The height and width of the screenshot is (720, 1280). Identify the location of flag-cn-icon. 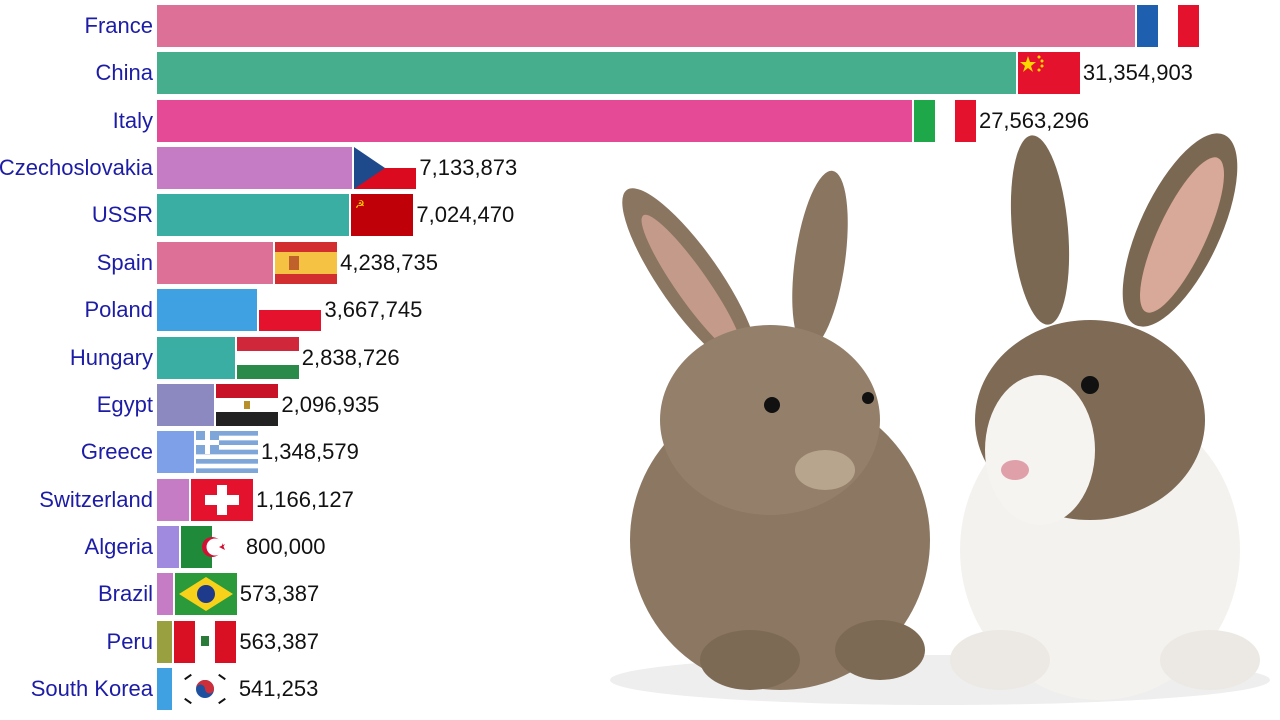
(1048, 73).